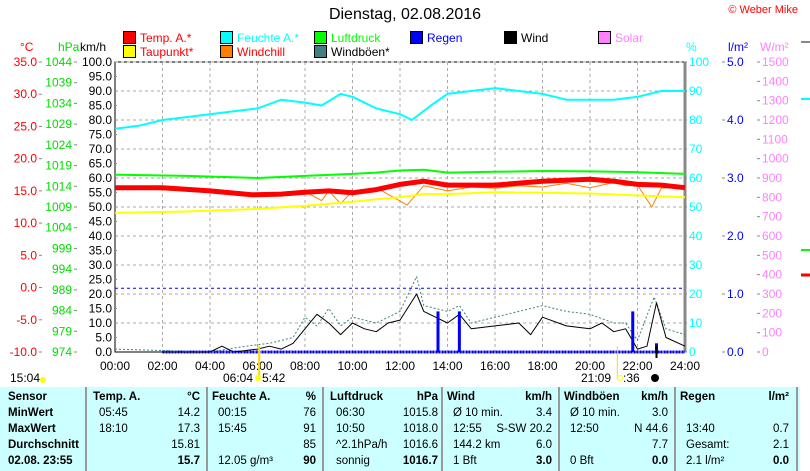 This screenshot has height=471, width=810. I want to click on x-tick-label: 02:00, so click(162, 366).